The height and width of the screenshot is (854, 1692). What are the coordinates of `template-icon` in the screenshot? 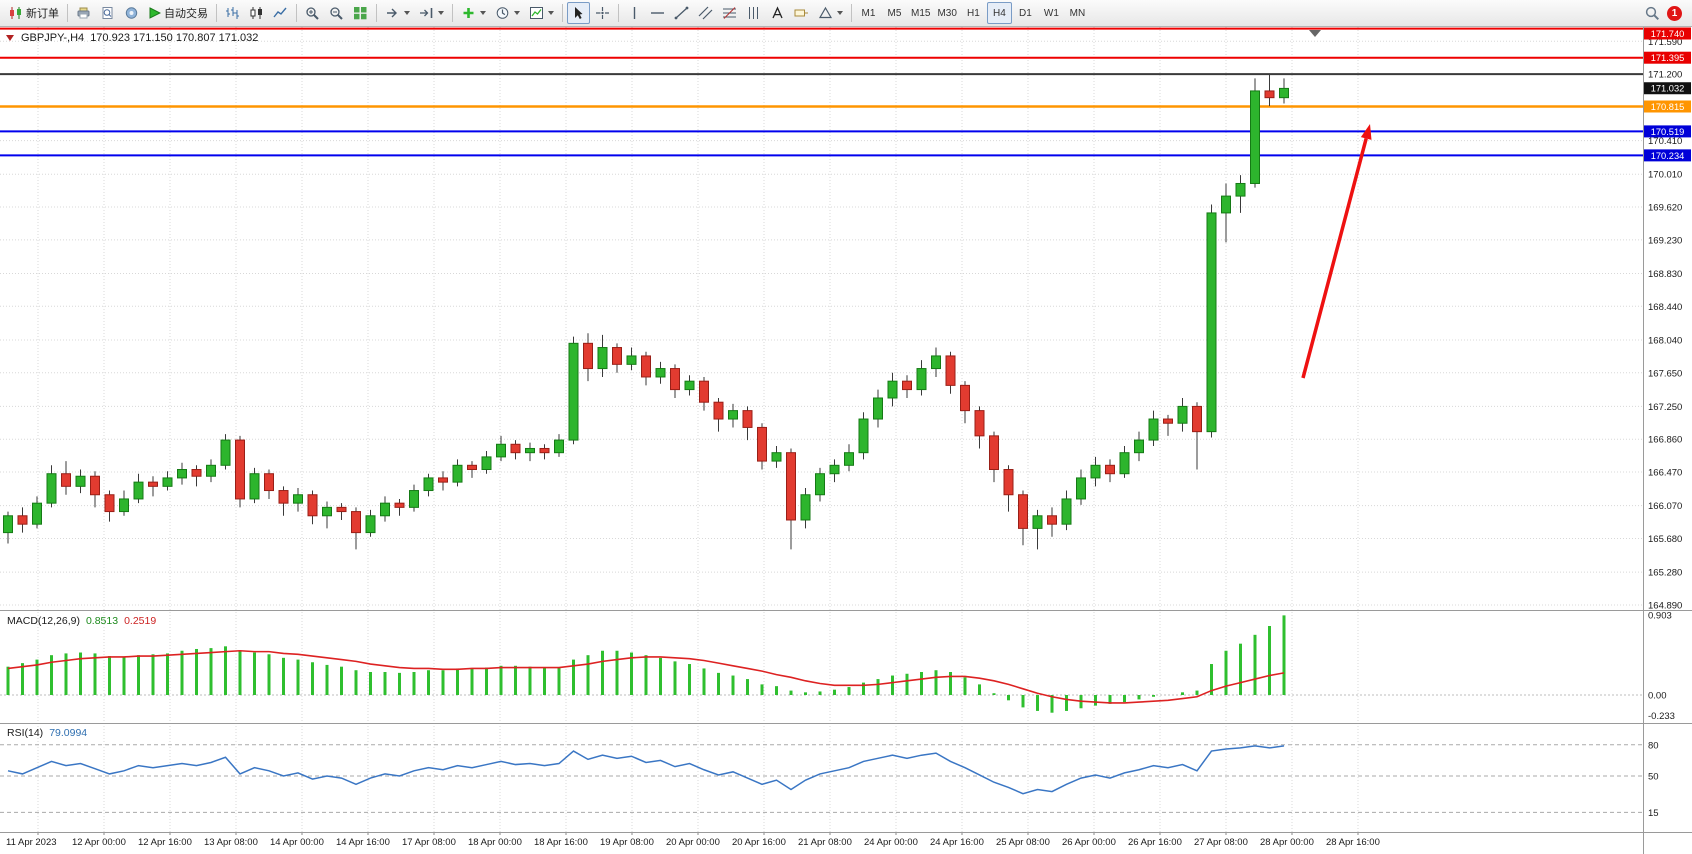 It's located at (536, 13).